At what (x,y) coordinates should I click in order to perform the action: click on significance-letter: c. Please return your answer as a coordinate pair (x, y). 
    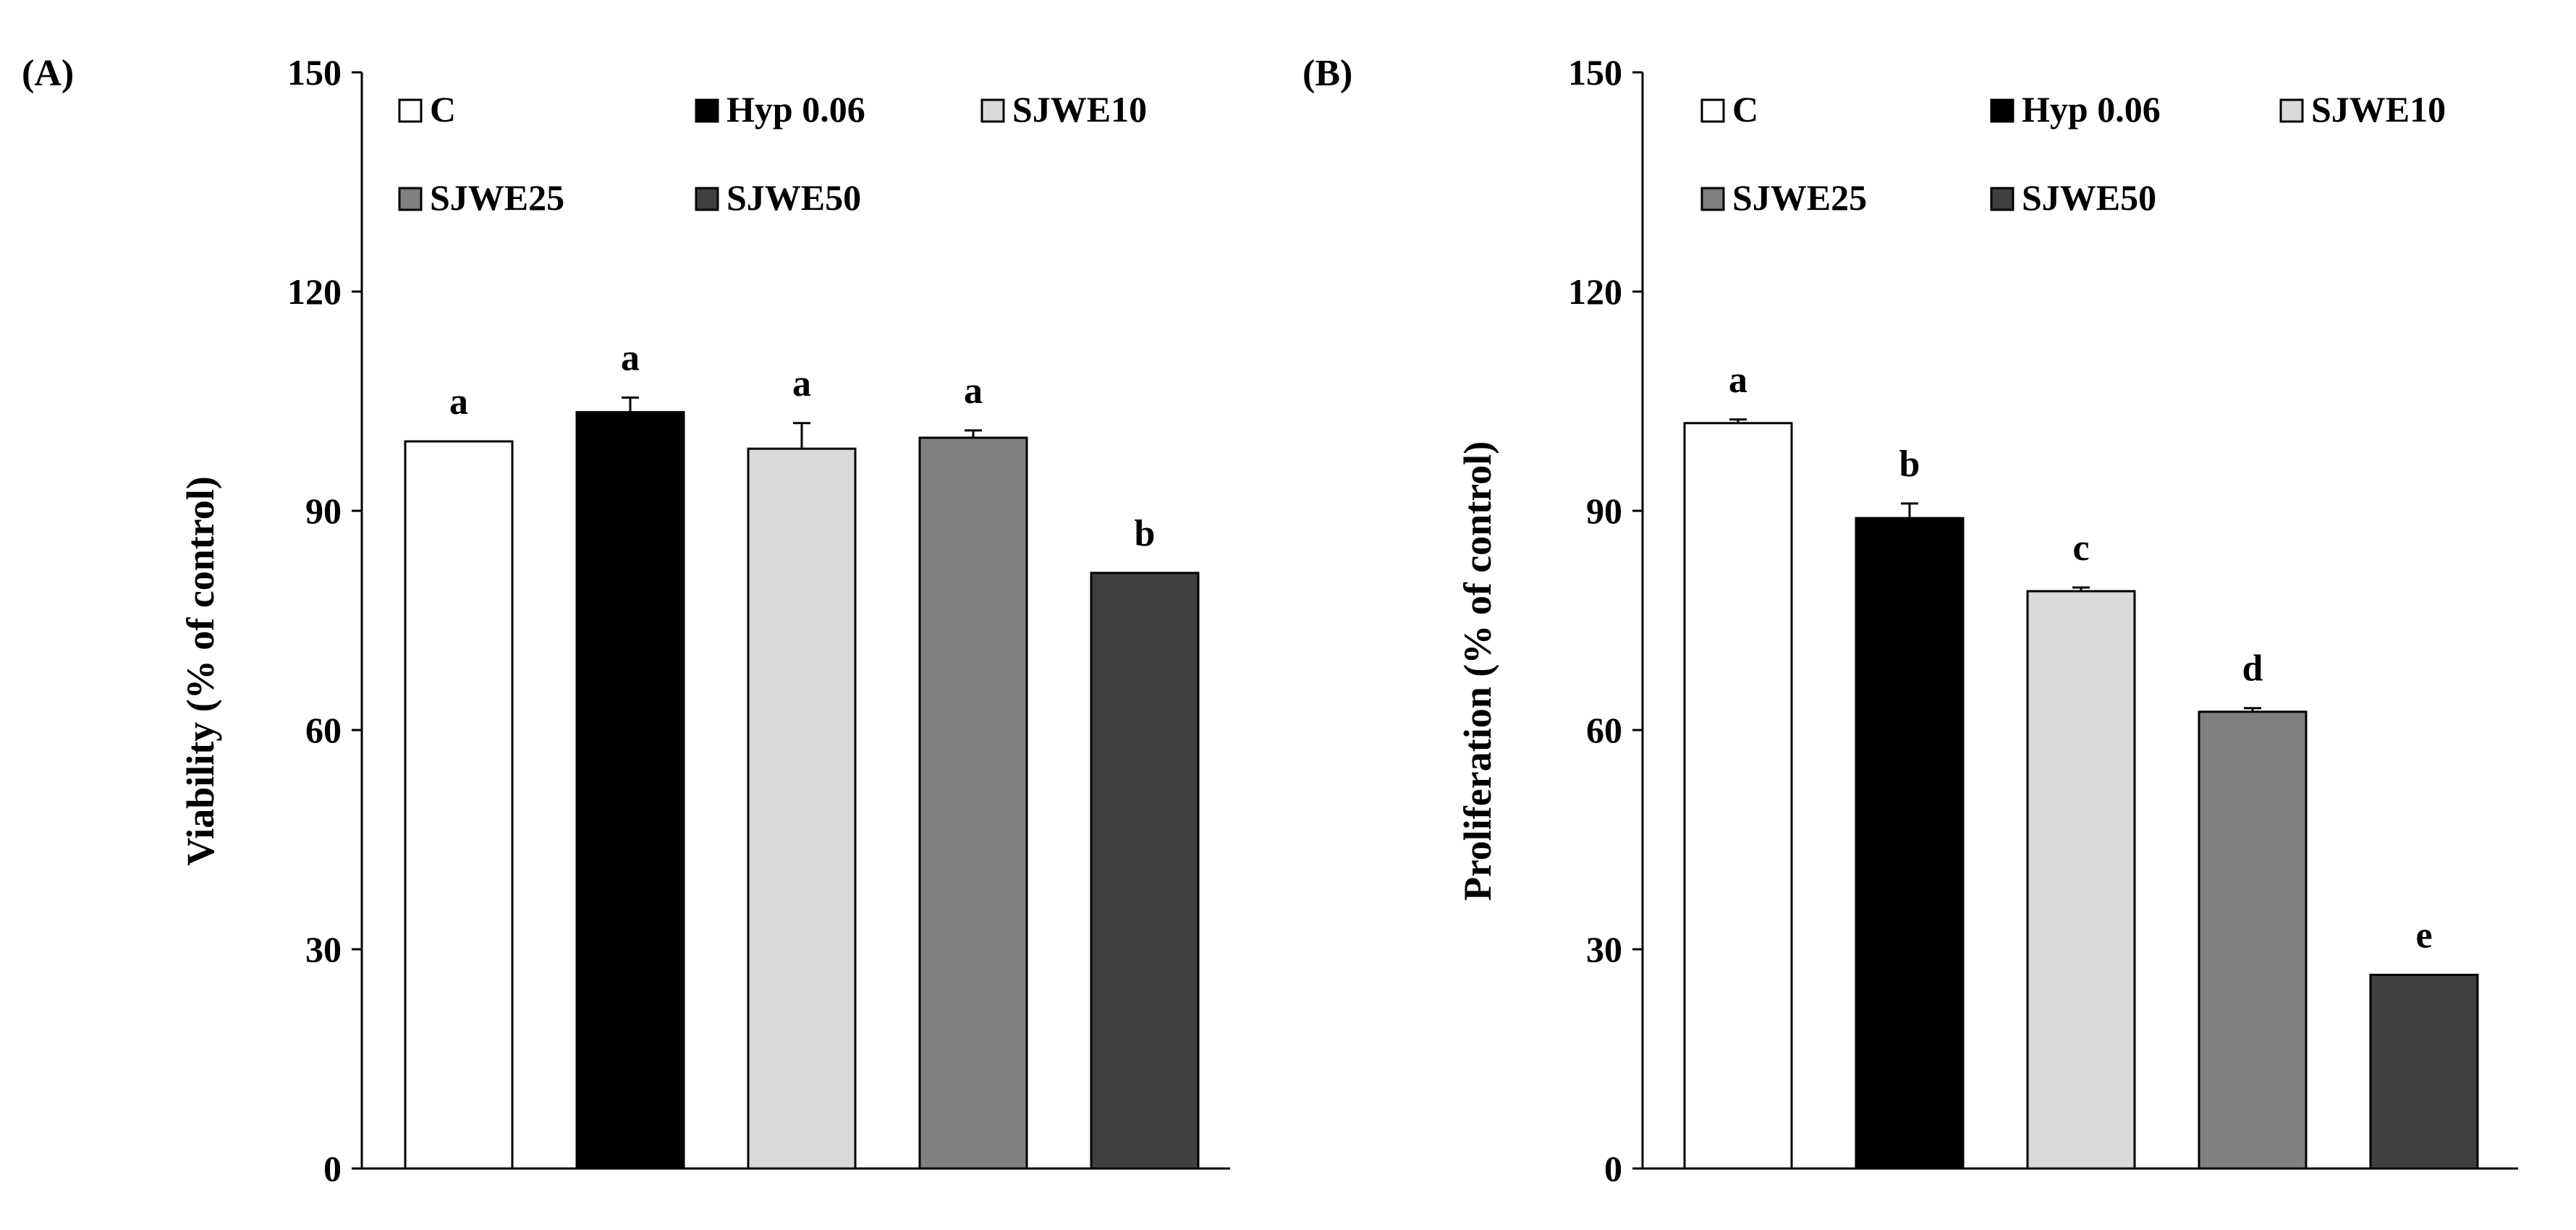
    Looking at the image, I should click on (2080, 548).